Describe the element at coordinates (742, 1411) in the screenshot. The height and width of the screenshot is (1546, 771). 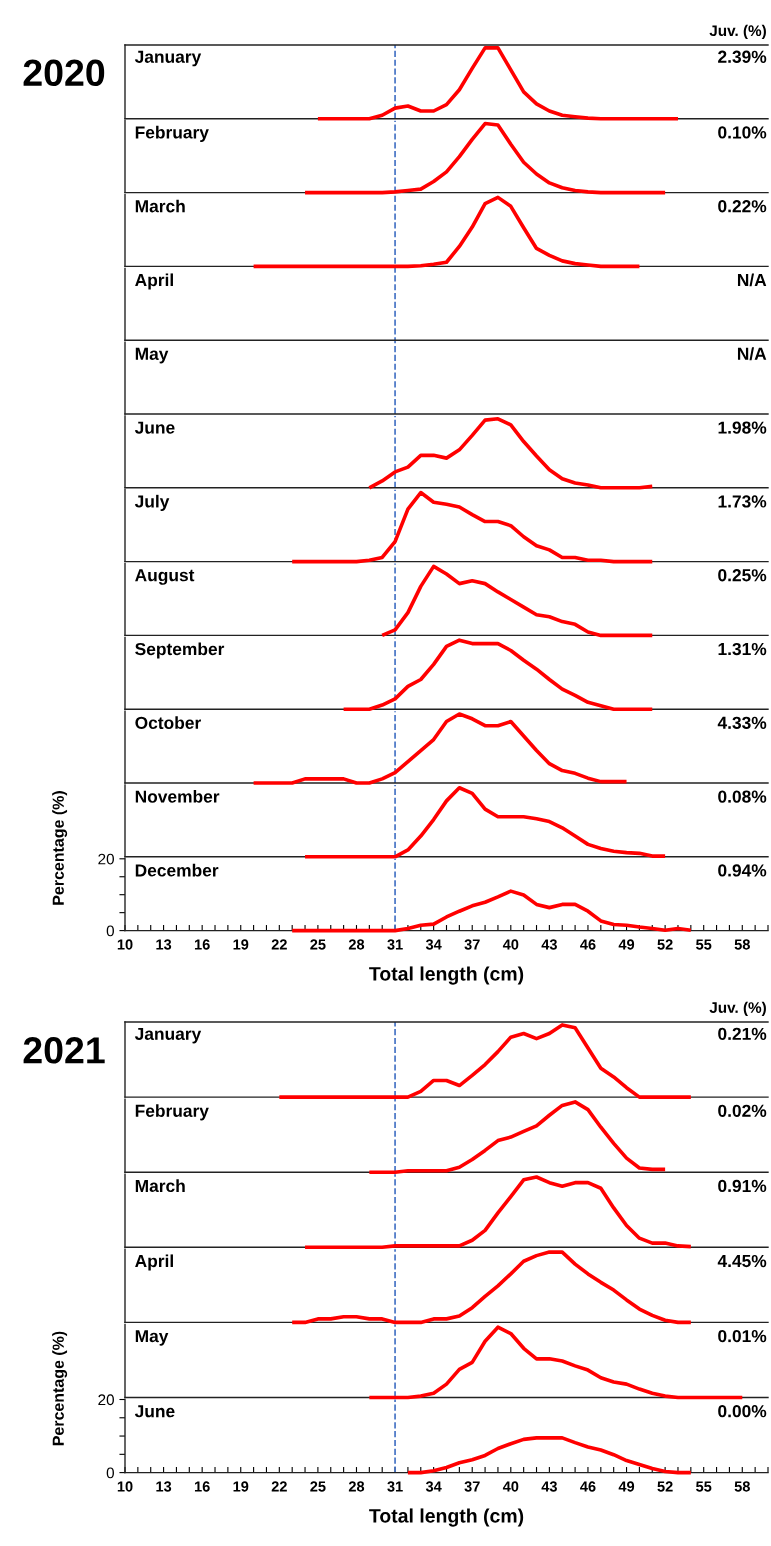
I see `annotation: 0.00%` at that location.